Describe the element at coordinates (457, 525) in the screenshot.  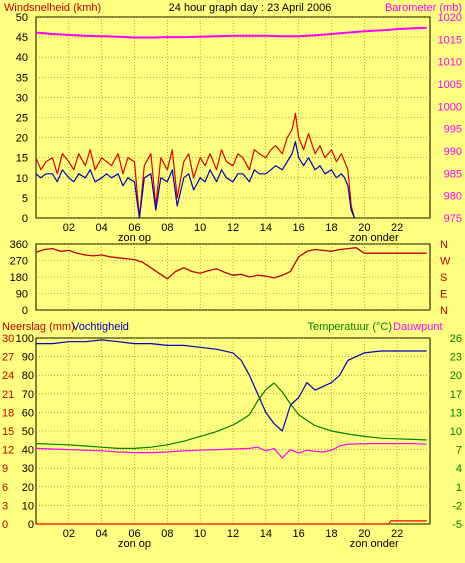
I see `temperature-axis-tick: -5` at that location.